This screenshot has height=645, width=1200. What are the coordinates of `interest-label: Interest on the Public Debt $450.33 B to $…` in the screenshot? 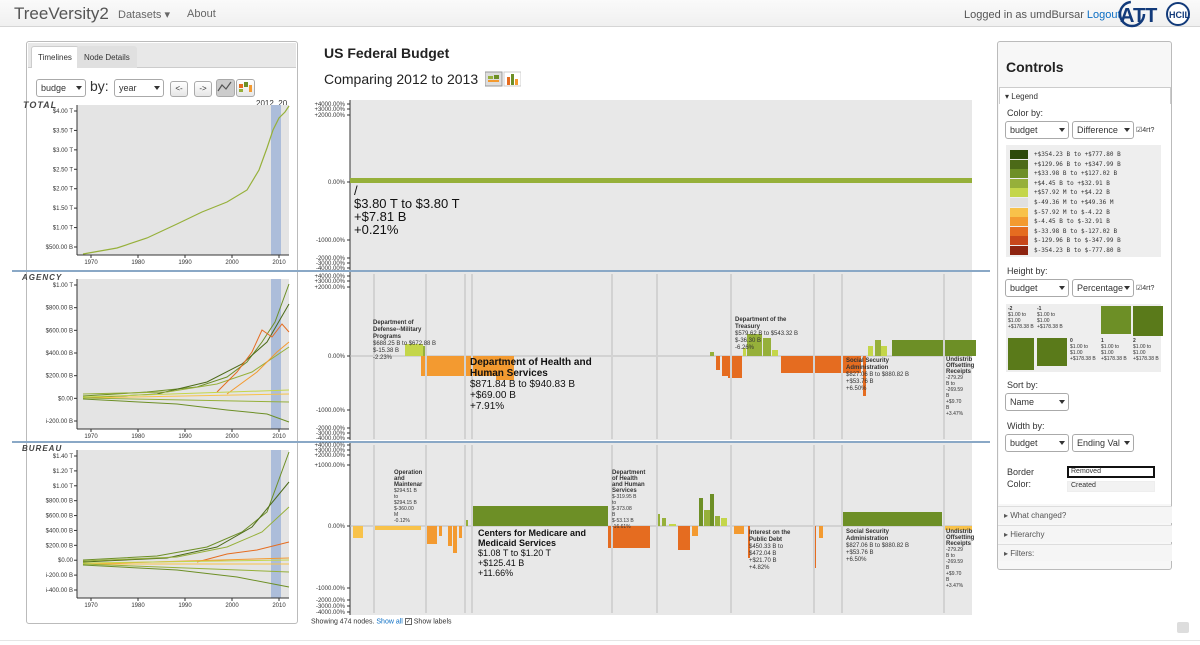 It's located at (770, 550).